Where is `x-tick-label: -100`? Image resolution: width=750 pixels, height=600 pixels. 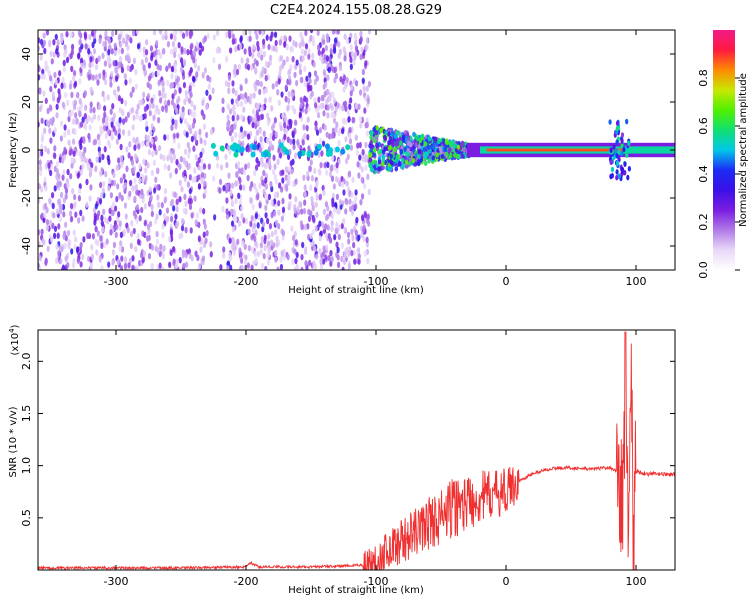
x-tick-label: -100 is located at coordinates (376, 281).